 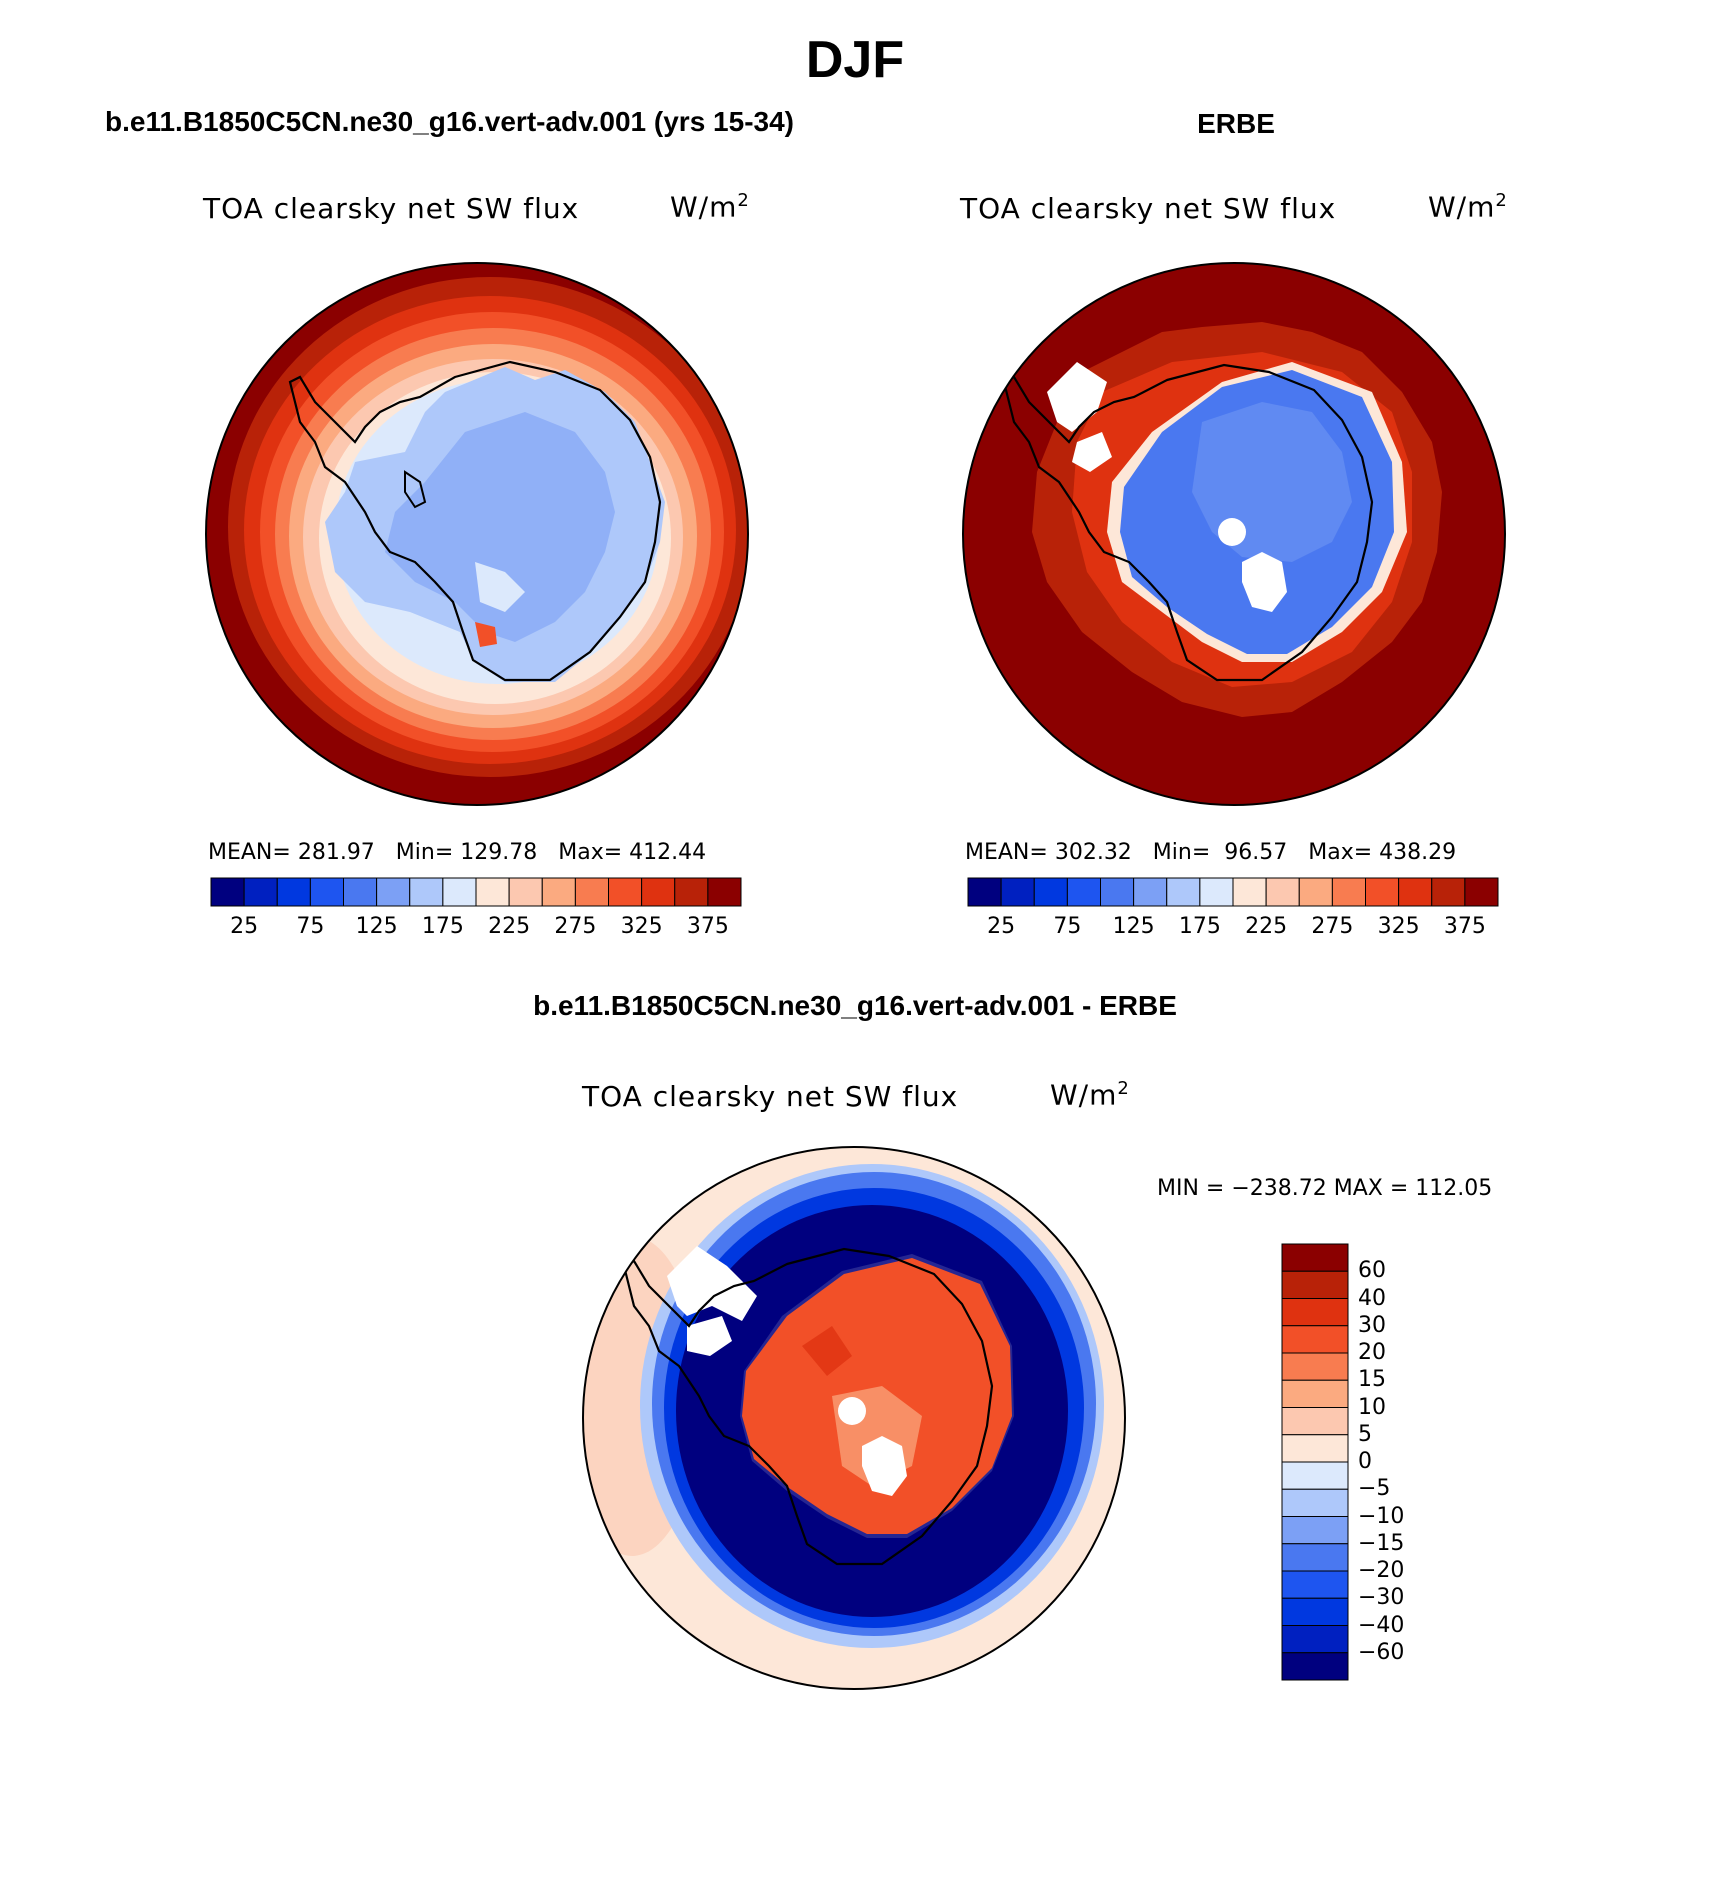 I want to click on colorbar-1-tick-label: 225, so click(x=509, y=926).